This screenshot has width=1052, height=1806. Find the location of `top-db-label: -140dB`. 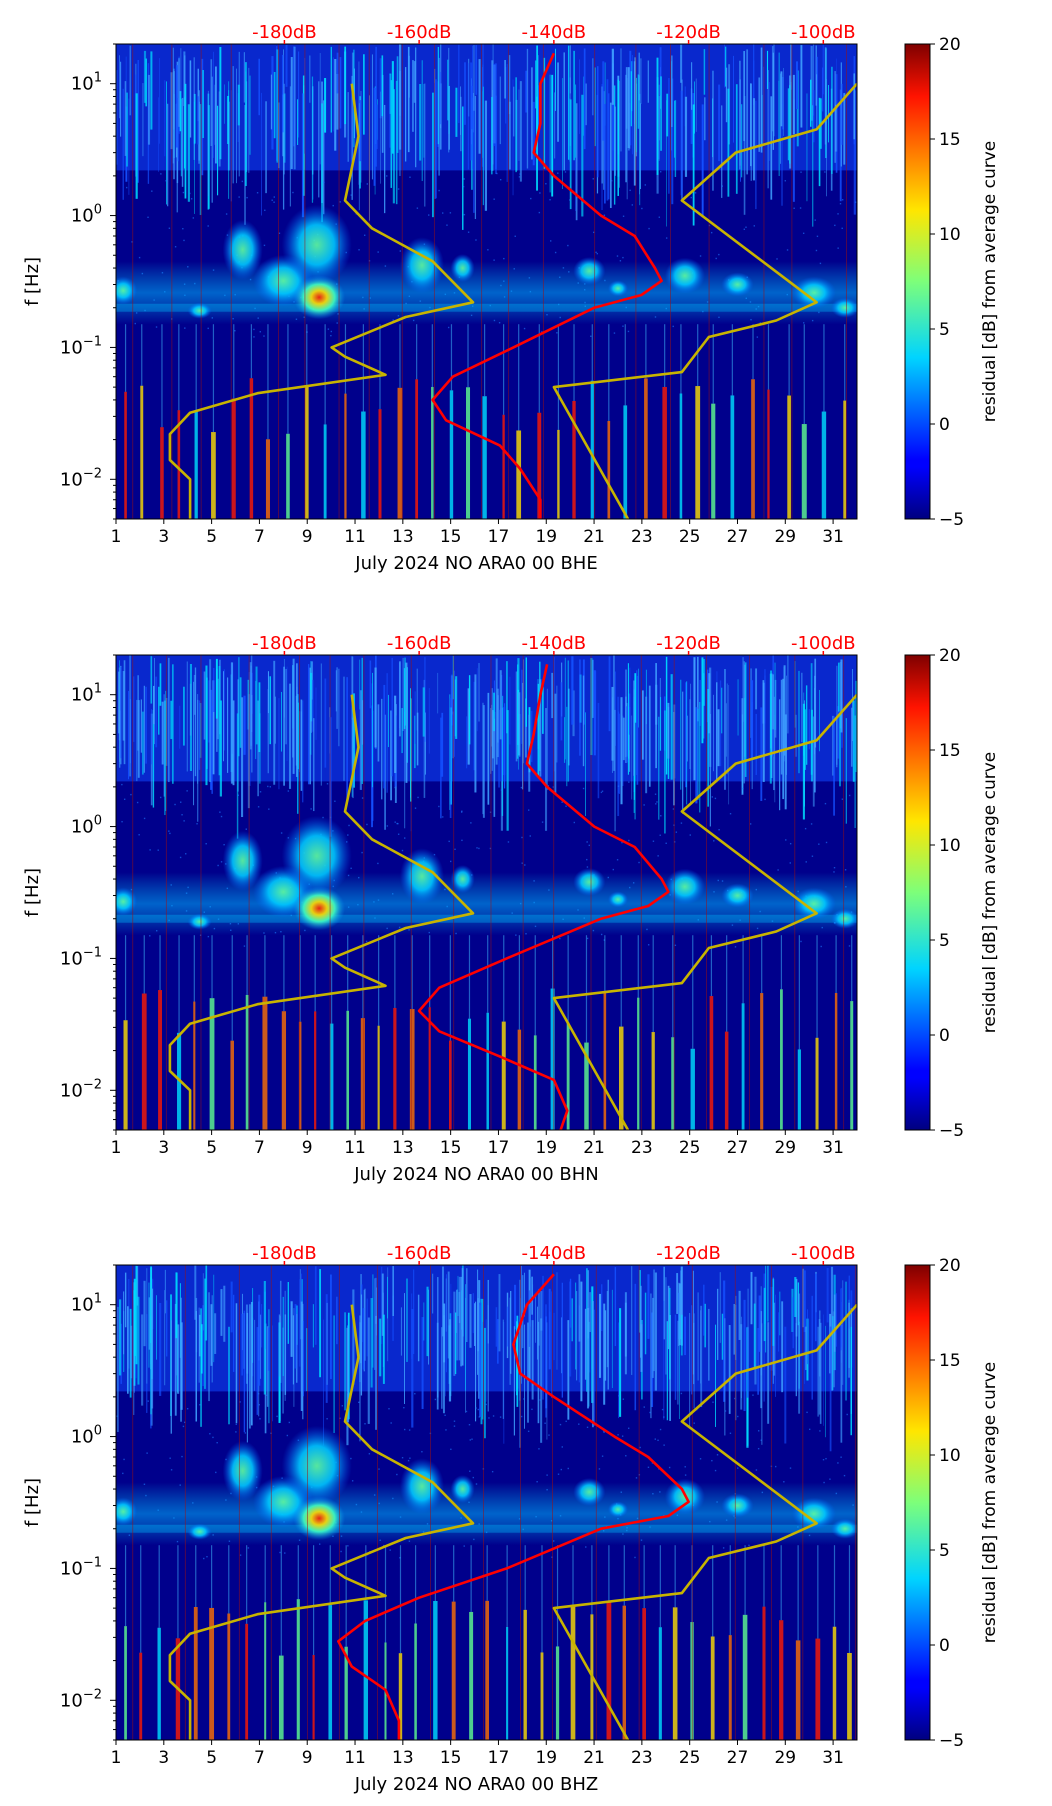

top-db-label: -140dB is located at coordinates (554, 643).